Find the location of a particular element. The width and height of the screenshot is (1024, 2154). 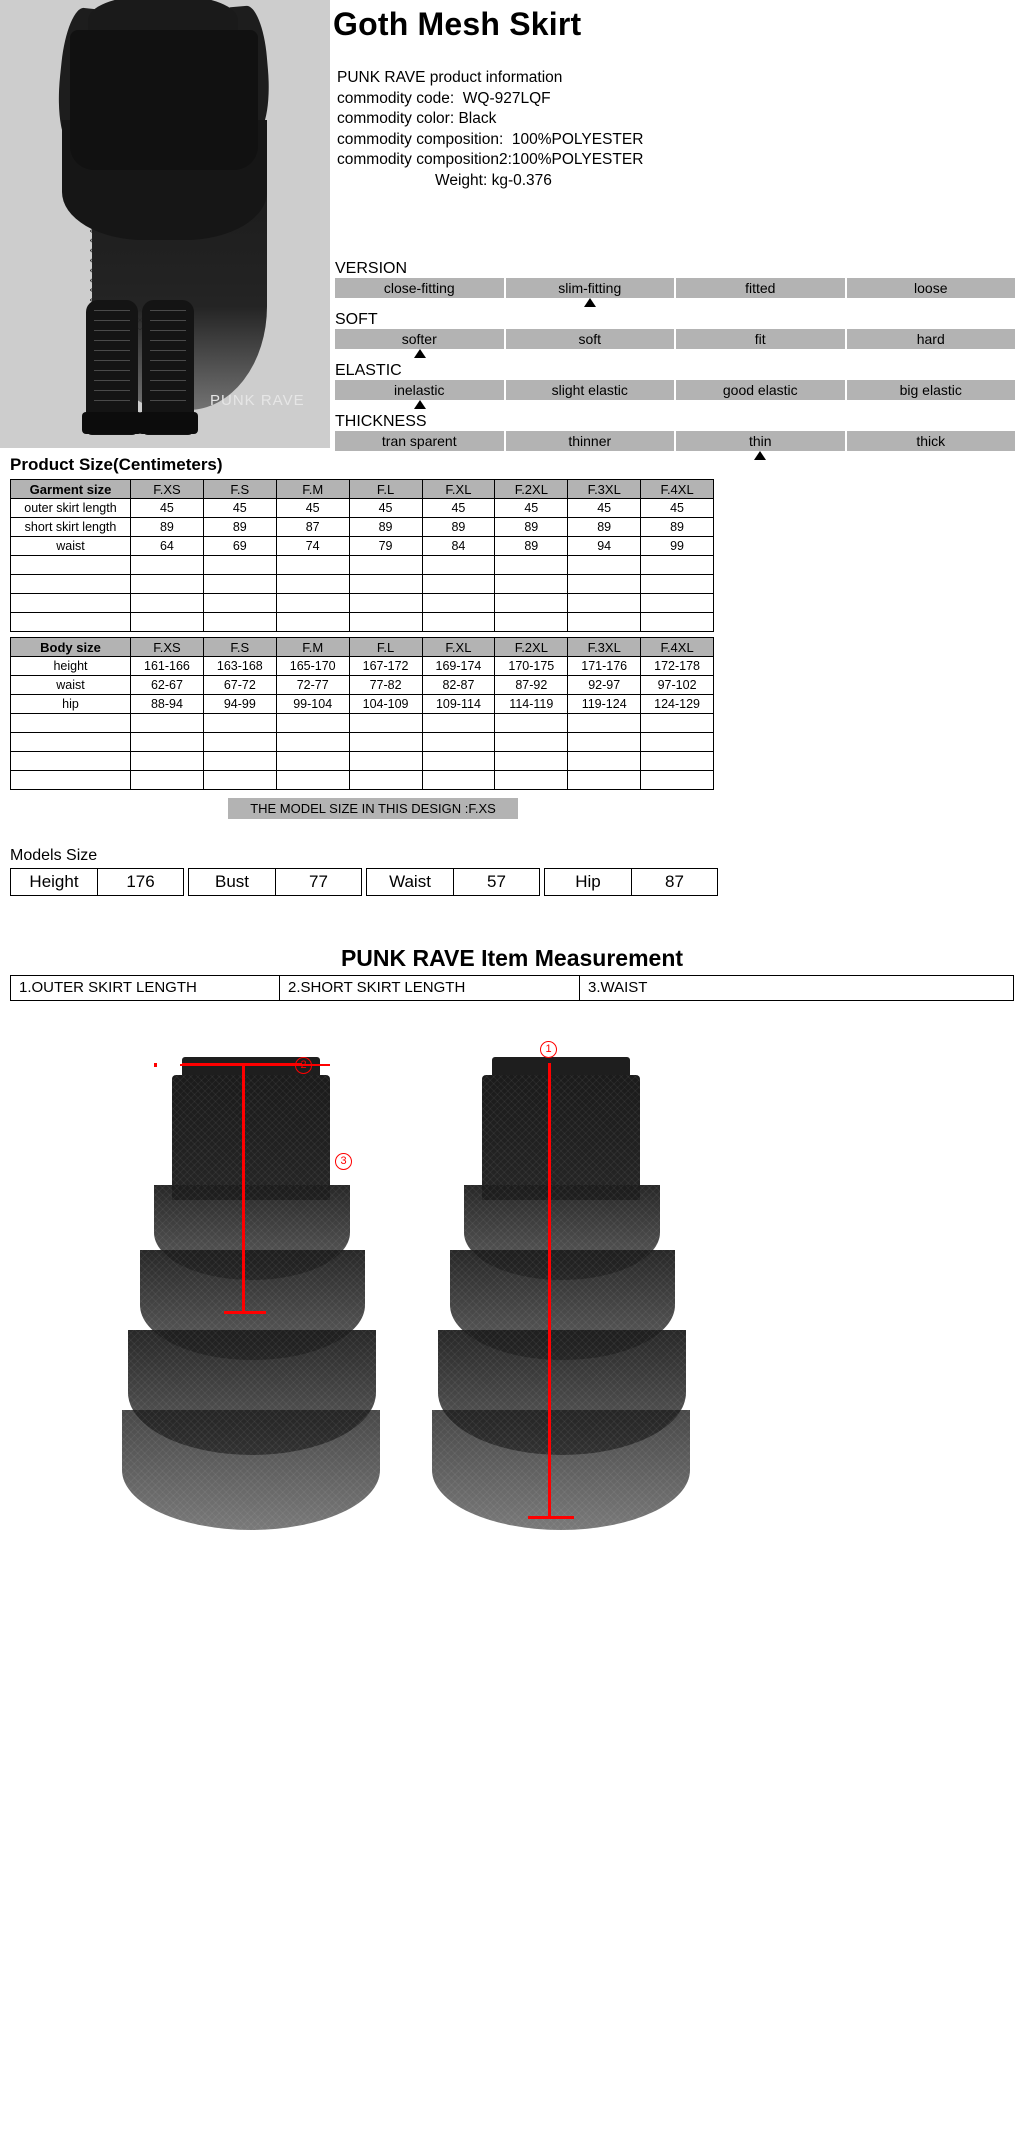

models-size-value-height: 176 is located at coordinates (141, 882).